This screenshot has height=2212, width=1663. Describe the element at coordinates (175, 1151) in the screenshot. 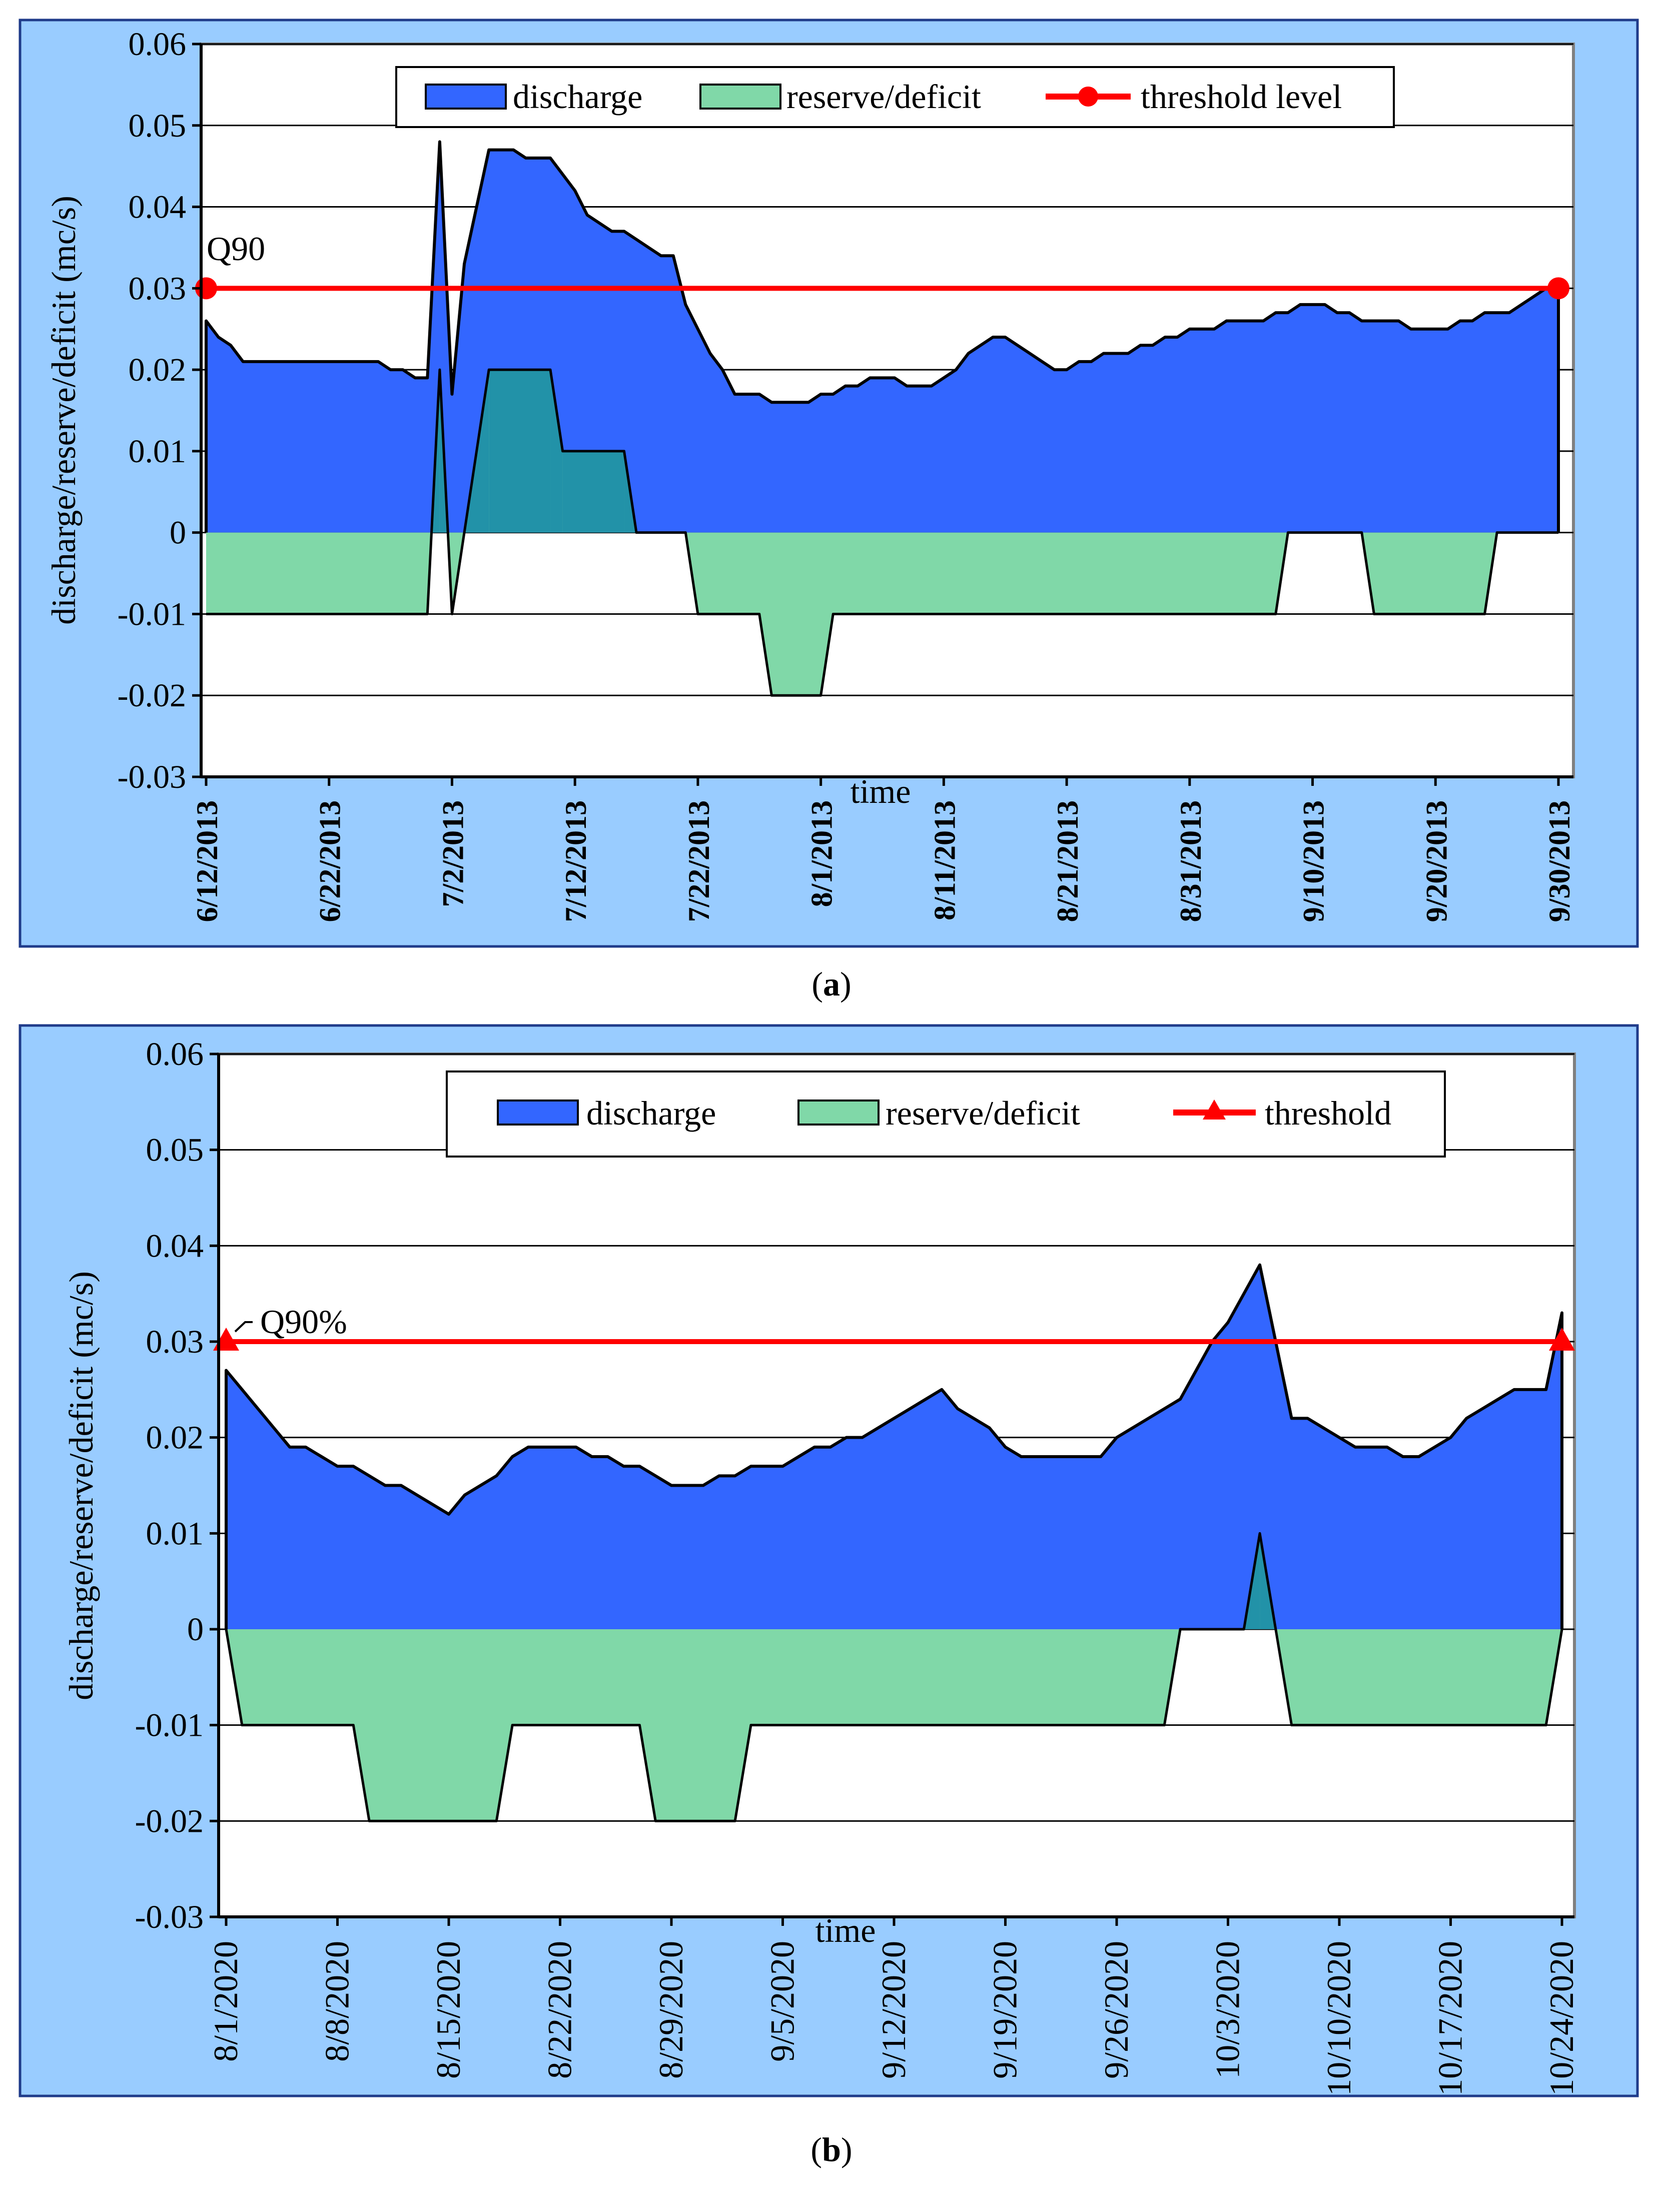

I see `panel-b-y-tick-label: 0.05` at that location.